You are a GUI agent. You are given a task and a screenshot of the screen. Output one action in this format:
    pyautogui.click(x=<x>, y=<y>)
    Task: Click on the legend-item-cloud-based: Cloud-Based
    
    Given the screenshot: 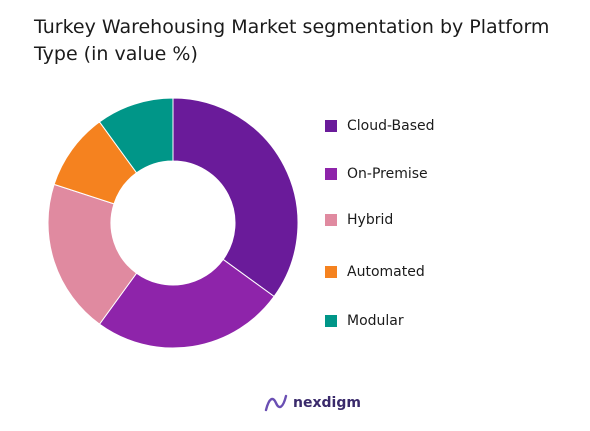 What is the action you would take?
    pyautogui.click(x=380, y=126)
    